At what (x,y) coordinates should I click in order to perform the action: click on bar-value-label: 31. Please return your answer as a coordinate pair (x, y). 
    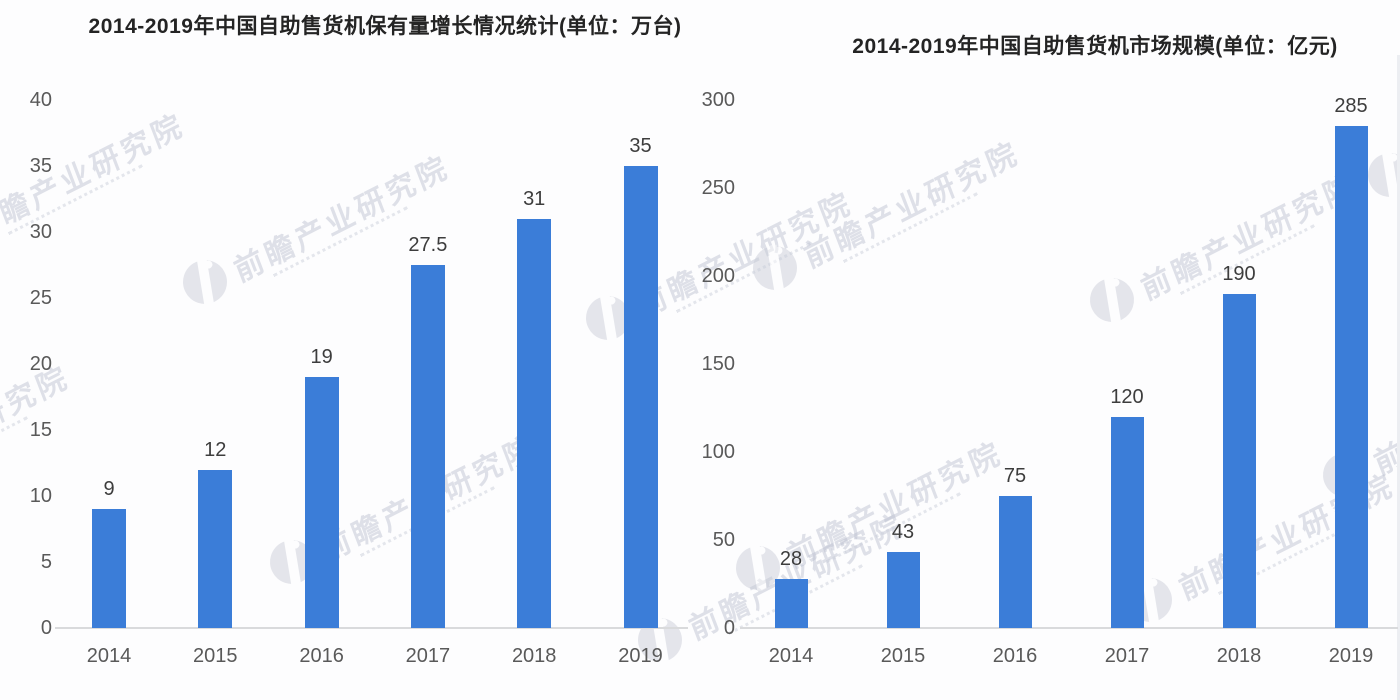
    Looking at the image, I should click on (534, 198).